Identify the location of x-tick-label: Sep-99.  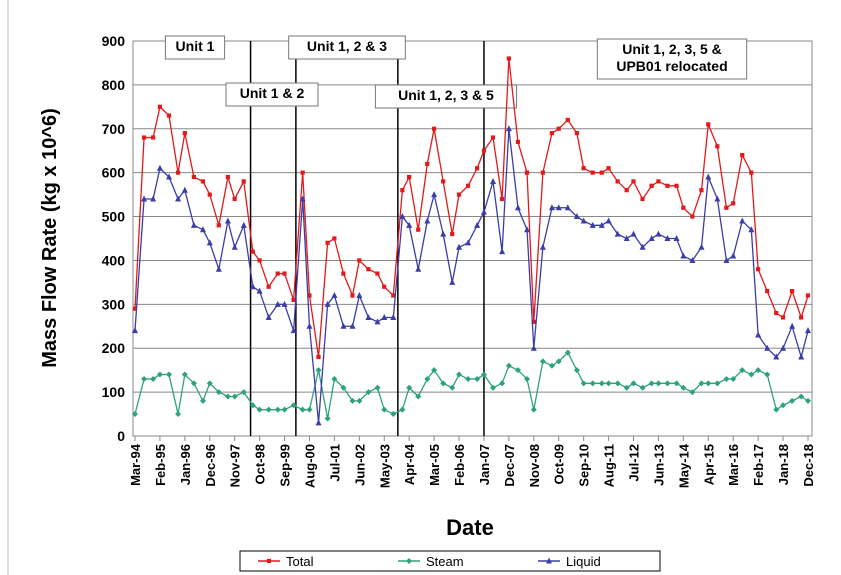
(285, 465).